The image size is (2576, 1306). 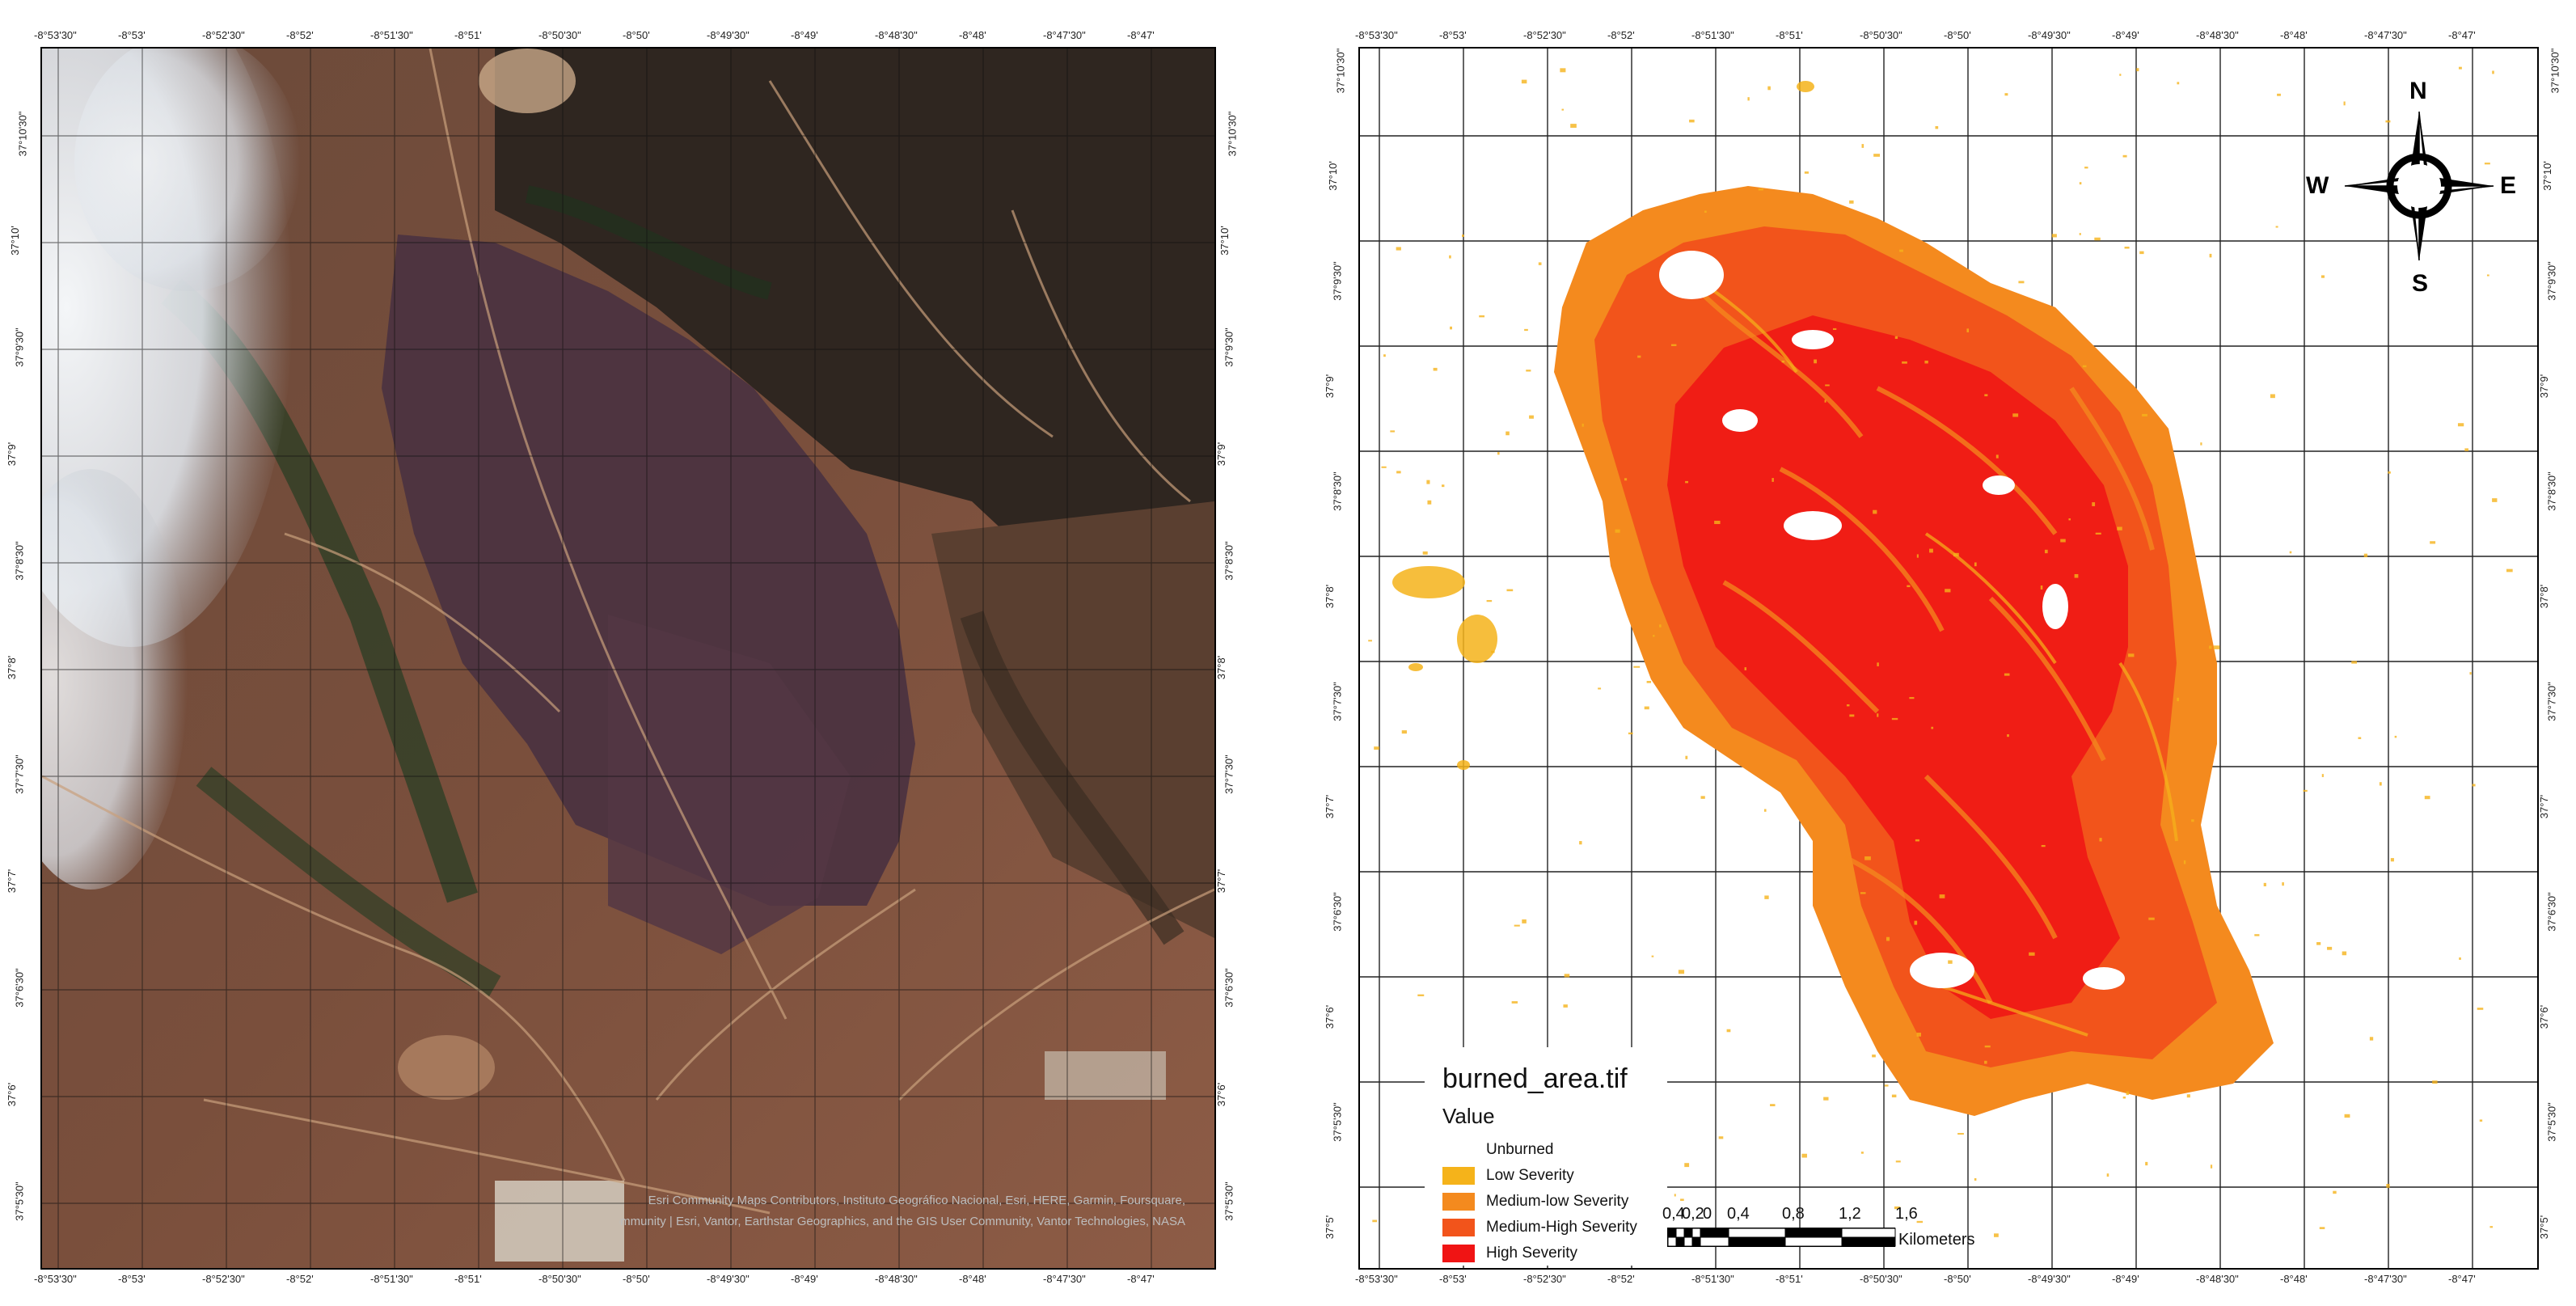 I want to click on graticule-label-bottom: -8°47'30", so click(x=2385, y=1279).